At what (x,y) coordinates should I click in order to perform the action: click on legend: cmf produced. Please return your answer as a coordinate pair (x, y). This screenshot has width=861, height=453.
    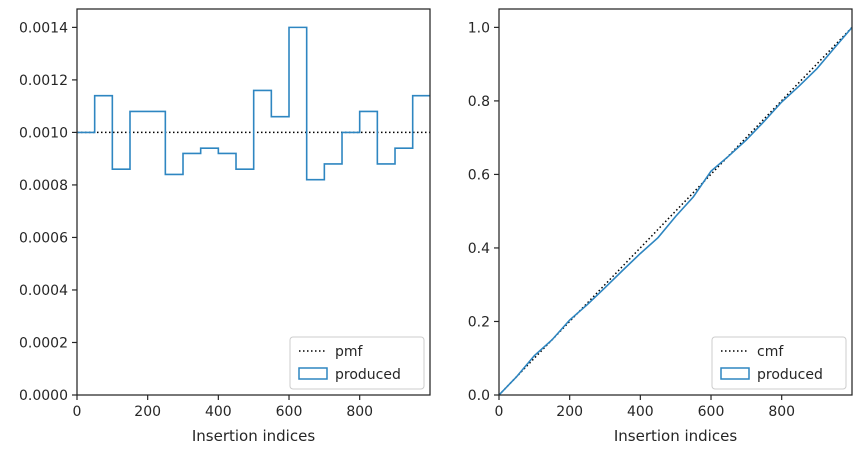
    Looking at the image, I should click on (779, 363).